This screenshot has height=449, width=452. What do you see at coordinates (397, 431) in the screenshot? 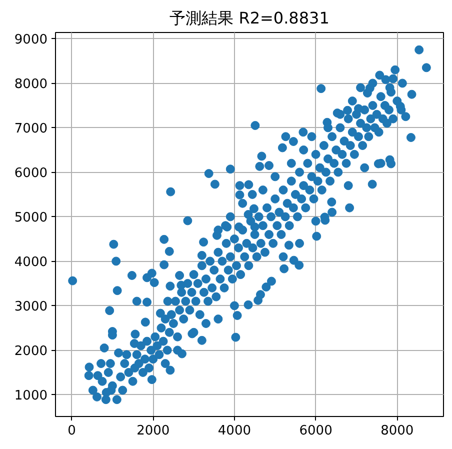
I see `x-tick-label: 8000` at bounding box center [397, 431].